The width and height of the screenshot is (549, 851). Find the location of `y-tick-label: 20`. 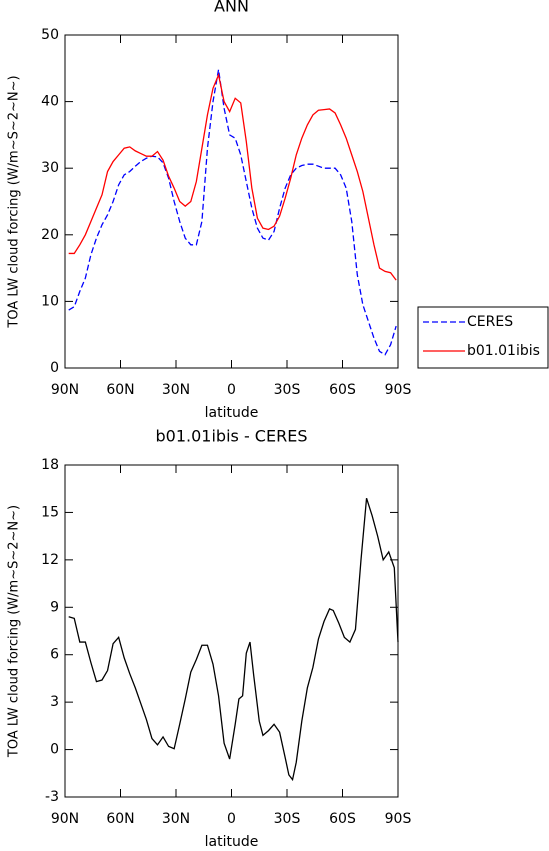

y-tick-label: 20 is located at coordinates (50, 235).